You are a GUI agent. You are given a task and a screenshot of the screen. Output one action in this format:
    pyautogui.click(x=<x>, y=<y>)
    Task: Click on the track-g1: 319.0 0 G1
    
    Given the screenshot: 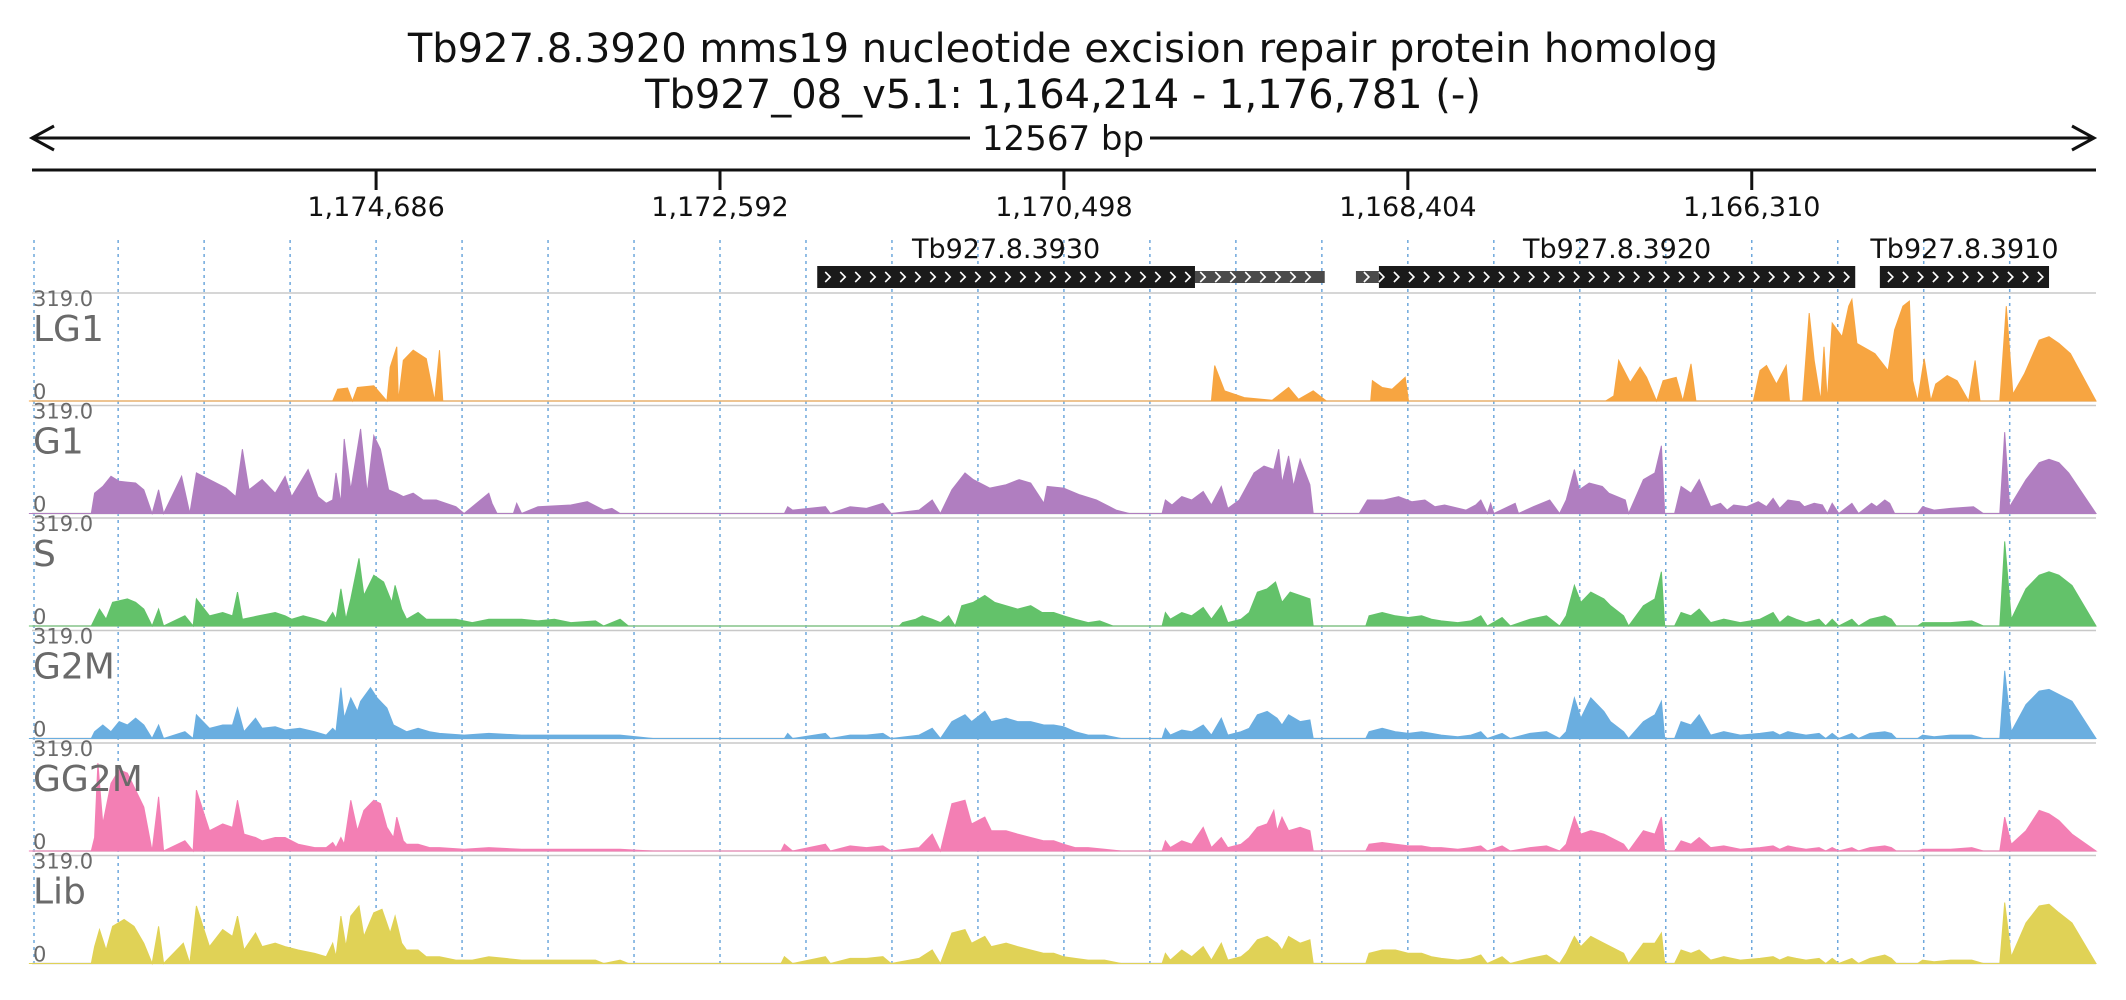 What is the action you would take?
    pyautogui.click(x=1062, y=458)
    